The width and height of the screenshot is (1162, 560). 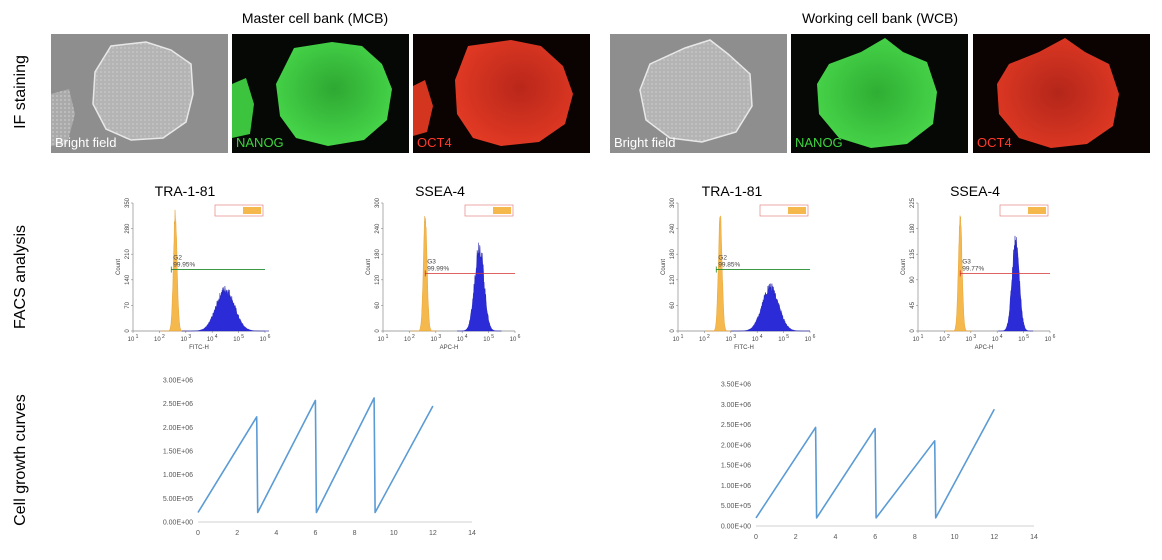 I want to click on growth-x-tick-label: 6, so click(x=875, y=537).